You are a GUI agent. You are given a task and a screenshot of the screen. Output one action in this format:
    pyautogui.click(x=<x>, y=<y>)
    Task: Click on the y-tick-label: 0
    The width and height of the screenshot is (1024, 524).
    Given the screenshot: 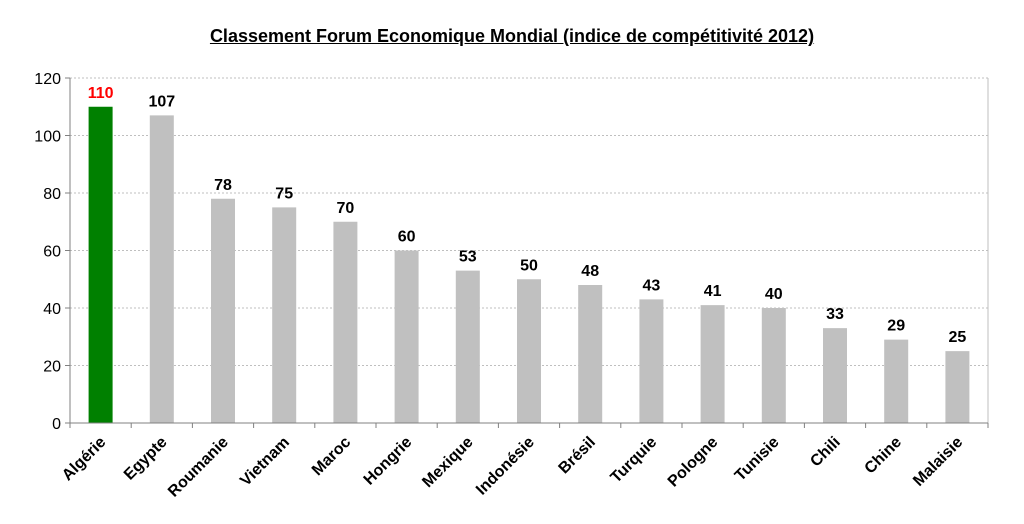 What is the action you would take?
    pyautogui.click(x=56, y=424)
    